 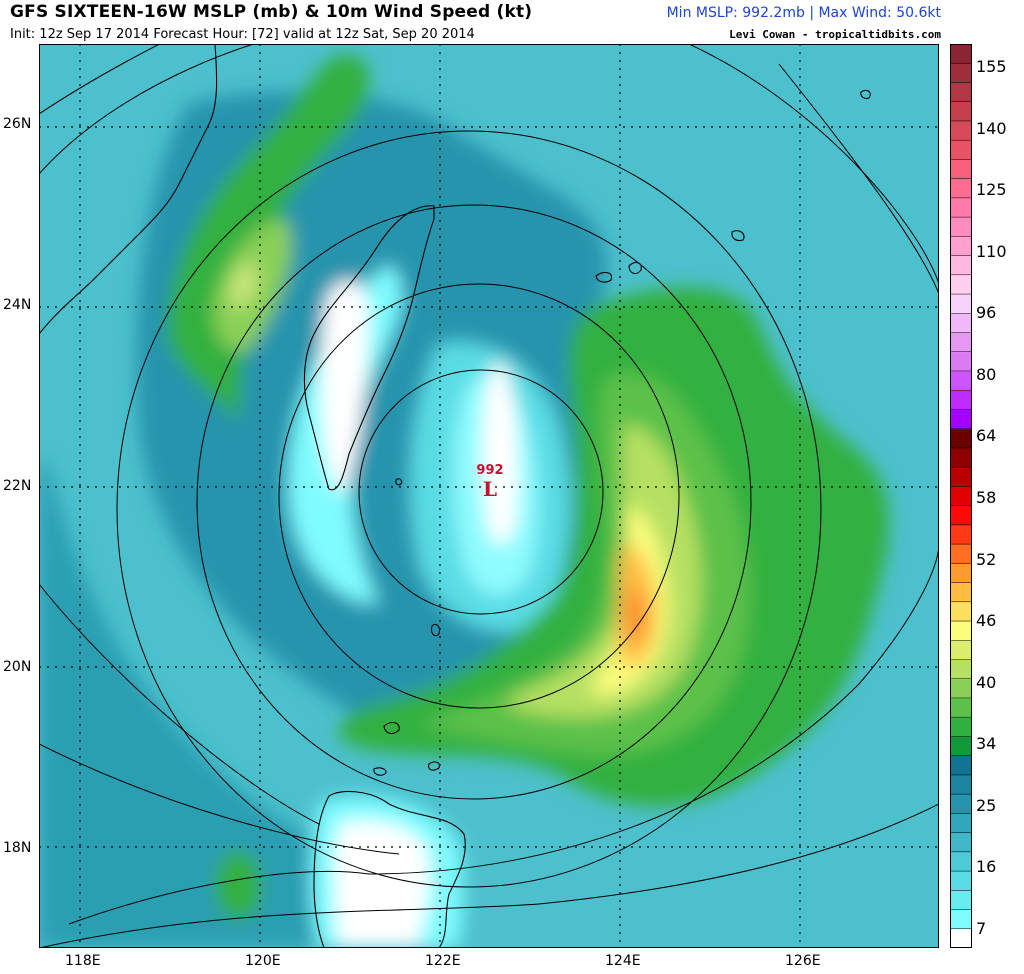 I want to click on colorbar-label: 140, so click(x=991, y=128).